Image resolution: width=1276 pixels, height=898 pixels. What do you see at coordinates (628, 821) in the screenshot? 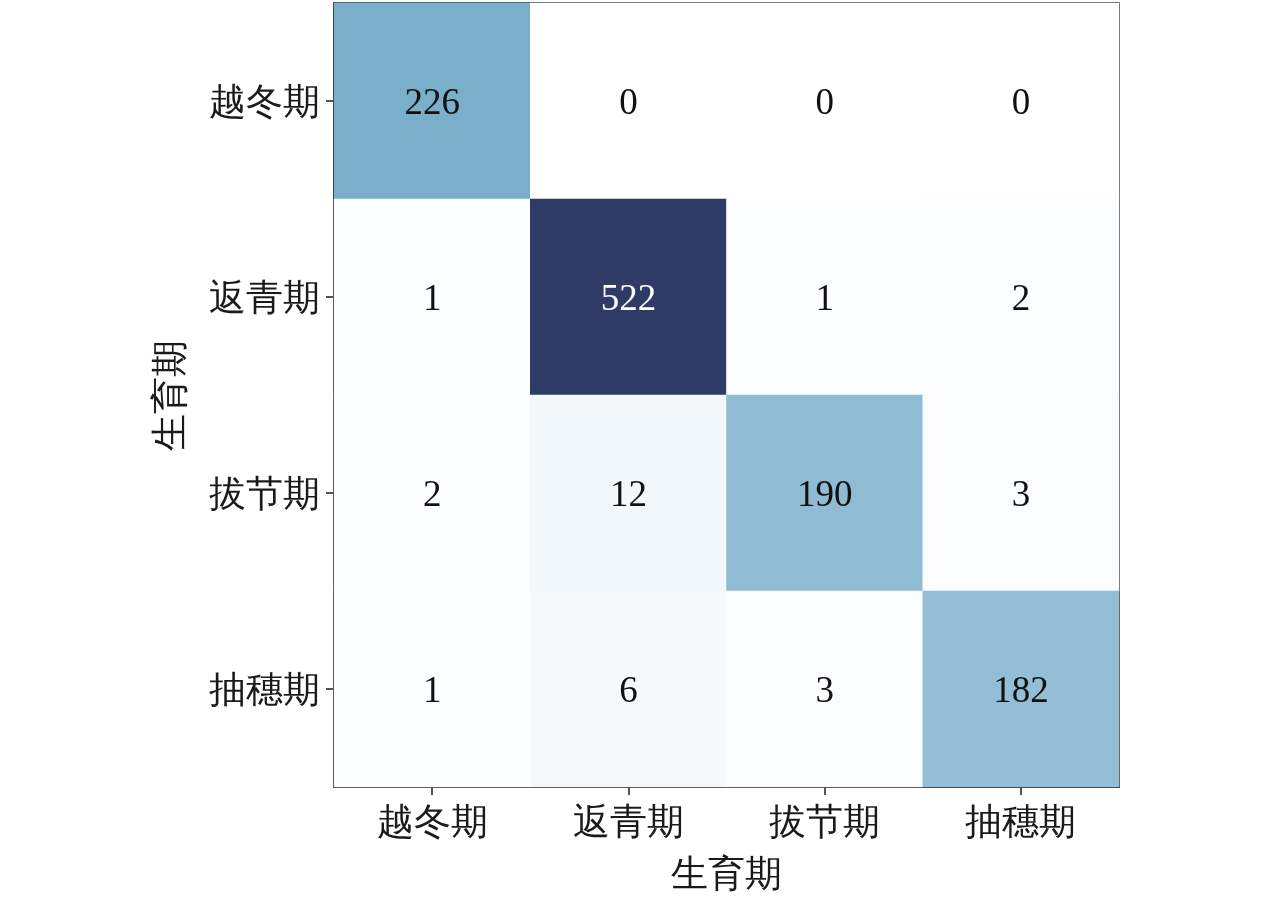
I see `x-tick-label: 返青期` at bounding box center [628, 821].